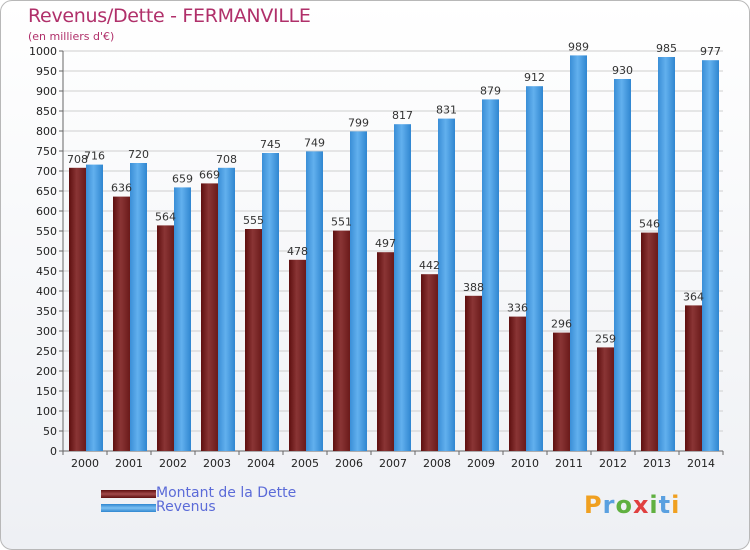 This screenshot has width=750, height=550. What do you see at coordinates (46, 91) in the screenshot?
I see `y-tick-label: 900` at bounding box center [46, 91].